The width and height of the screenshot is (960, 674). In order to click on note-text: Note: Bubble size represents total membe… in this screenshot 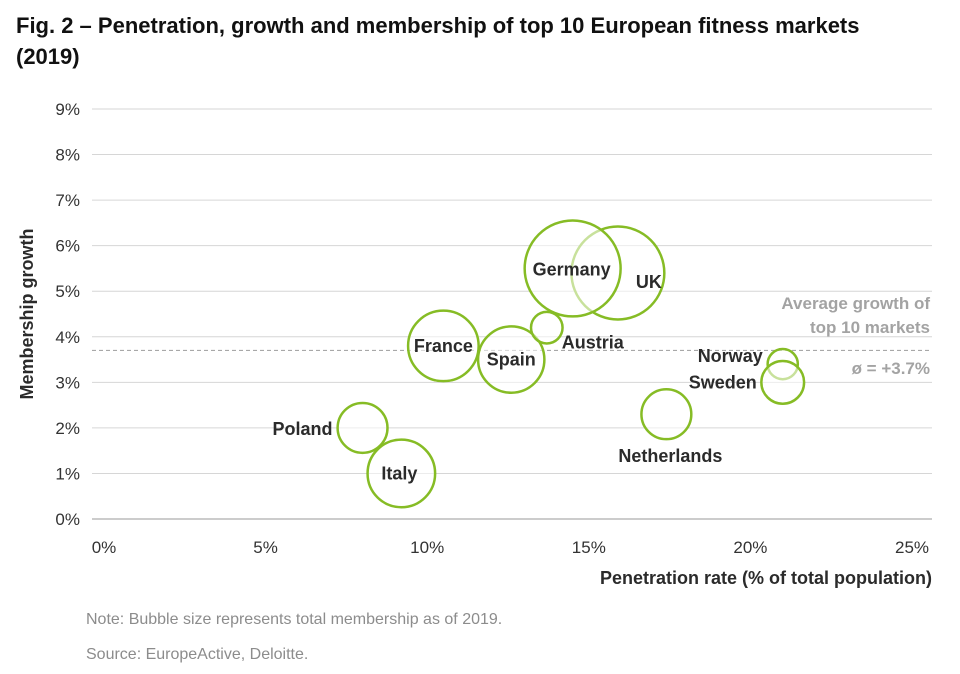, I will do `click(294, 619)`.